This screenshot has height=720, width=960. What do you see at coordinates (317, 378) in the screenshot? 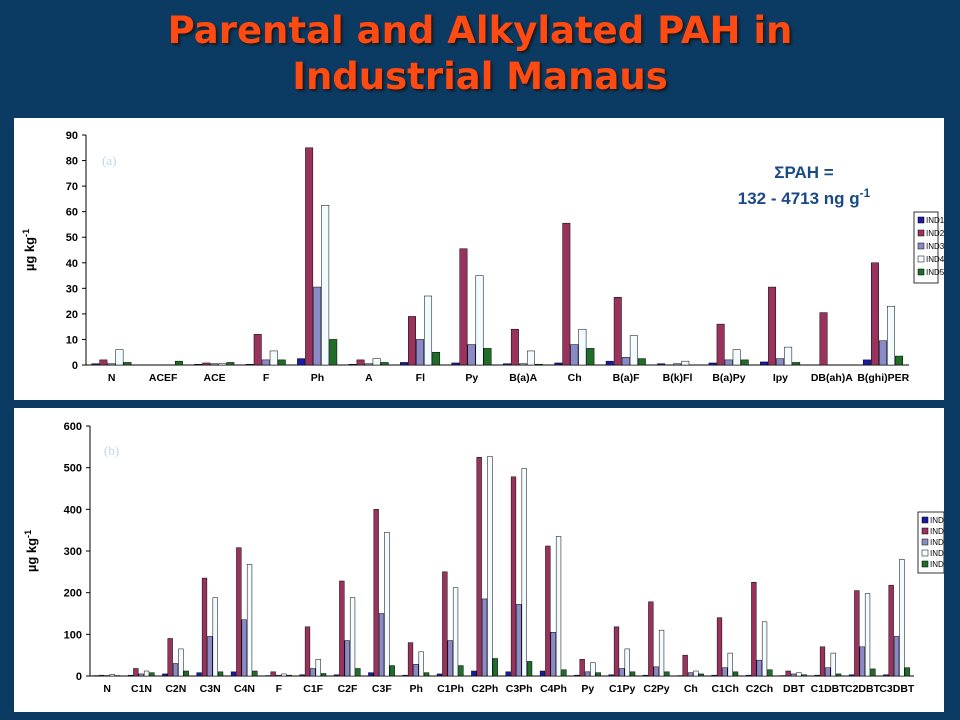
I see `chart-a-category-label: Ph` at bounding box center [317, 378].